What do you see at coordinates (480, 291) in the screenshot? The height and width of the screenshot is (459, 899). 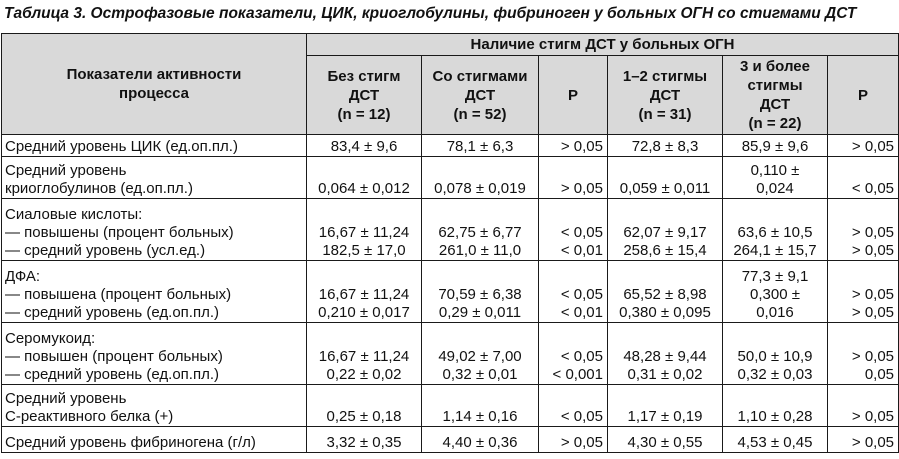 I see `cell-with-stigma: 70,59 ± 6,38 0,29 ± 0,011` at bounding box center [480, 291].